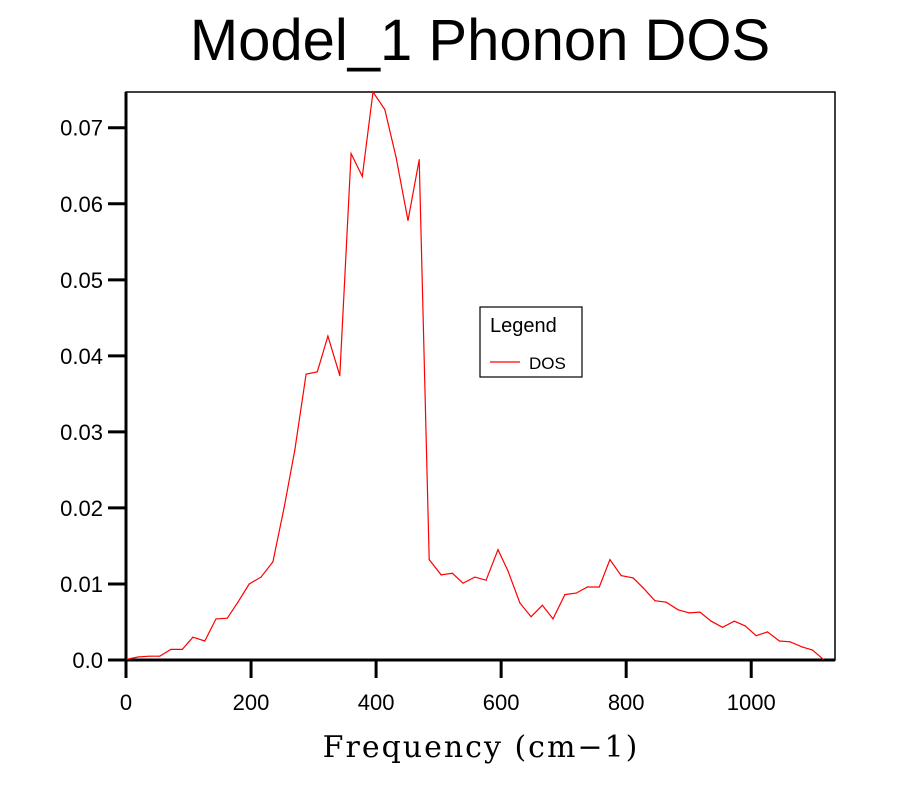  I want to click on y-ticks: 0.0 0.01 0.02 0.03 0.04 0.05 0.06 0.07, so click(93, 394).